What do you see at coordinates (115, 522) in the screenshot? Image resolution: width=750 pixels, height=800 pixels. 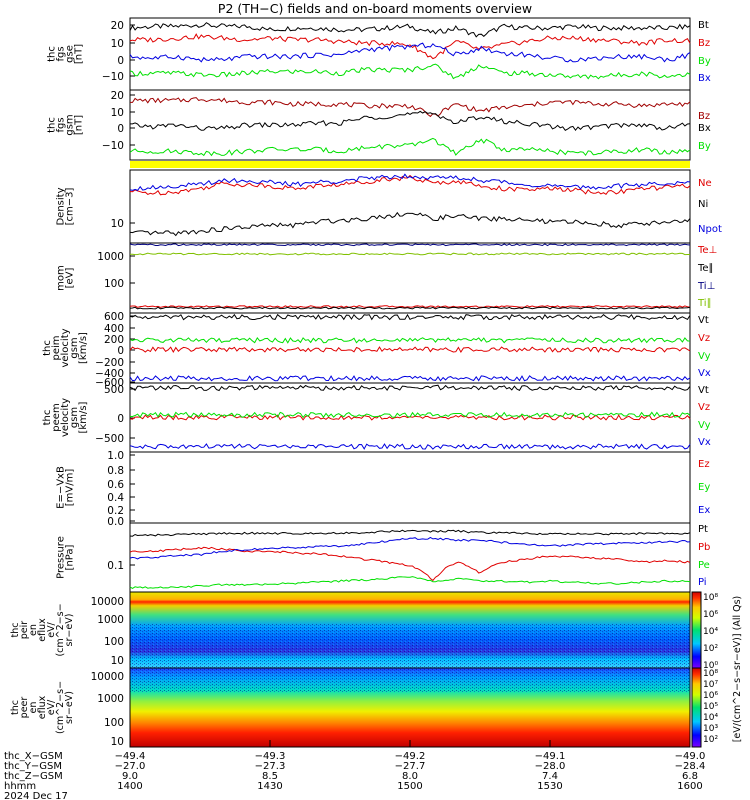 I see `y-tick-label: 0.0` at bounding box center [115, 522].